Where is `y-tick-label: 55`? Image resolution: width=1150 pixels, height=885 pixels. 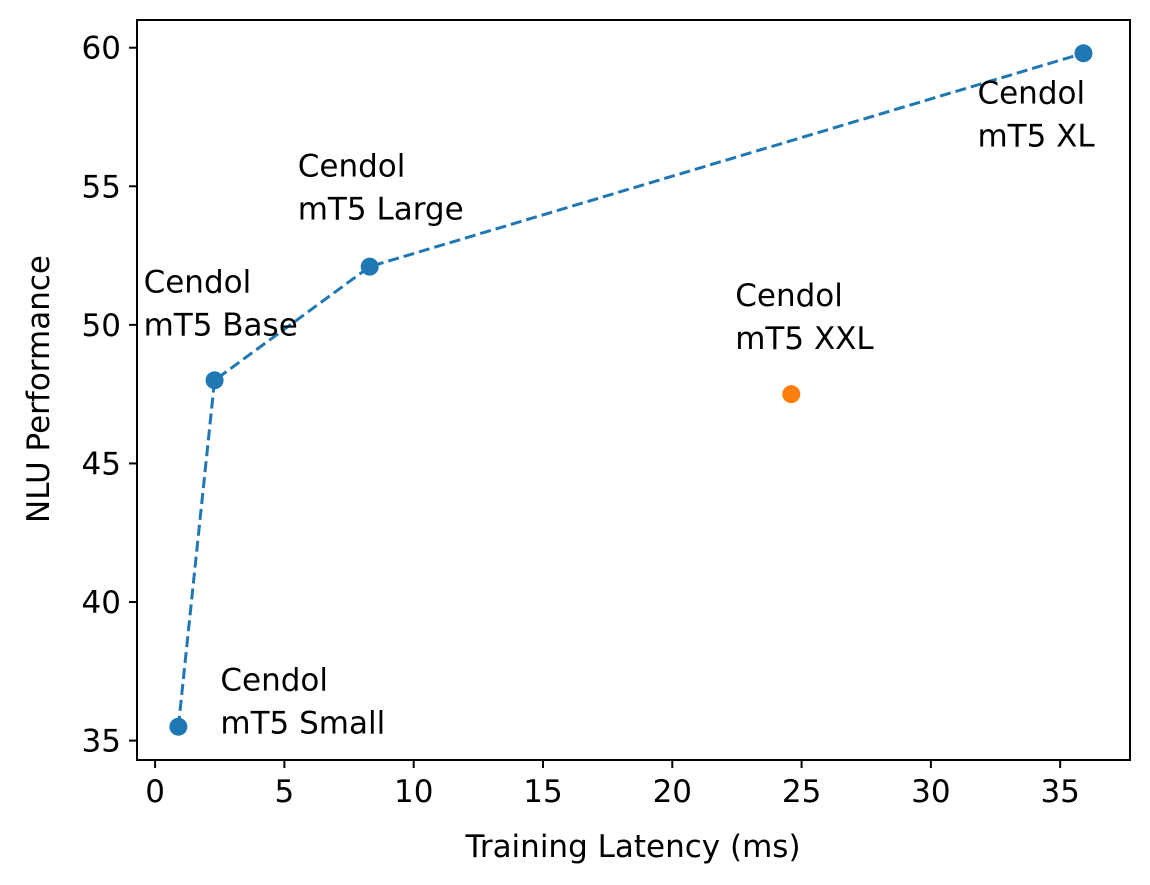
y-tick-label: 55 is located at coordinates (101, 187).